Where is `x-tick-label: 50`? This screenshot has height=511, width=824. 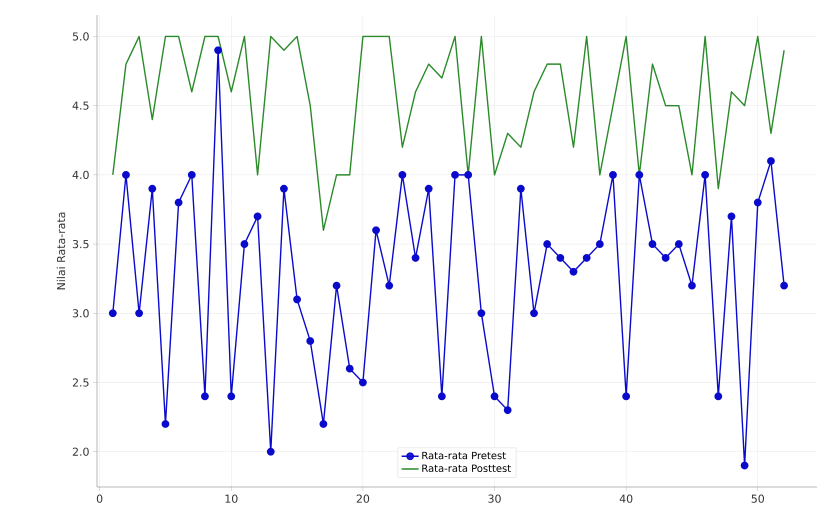
x-tick-label: 50 is located at coordinates (758, 498).